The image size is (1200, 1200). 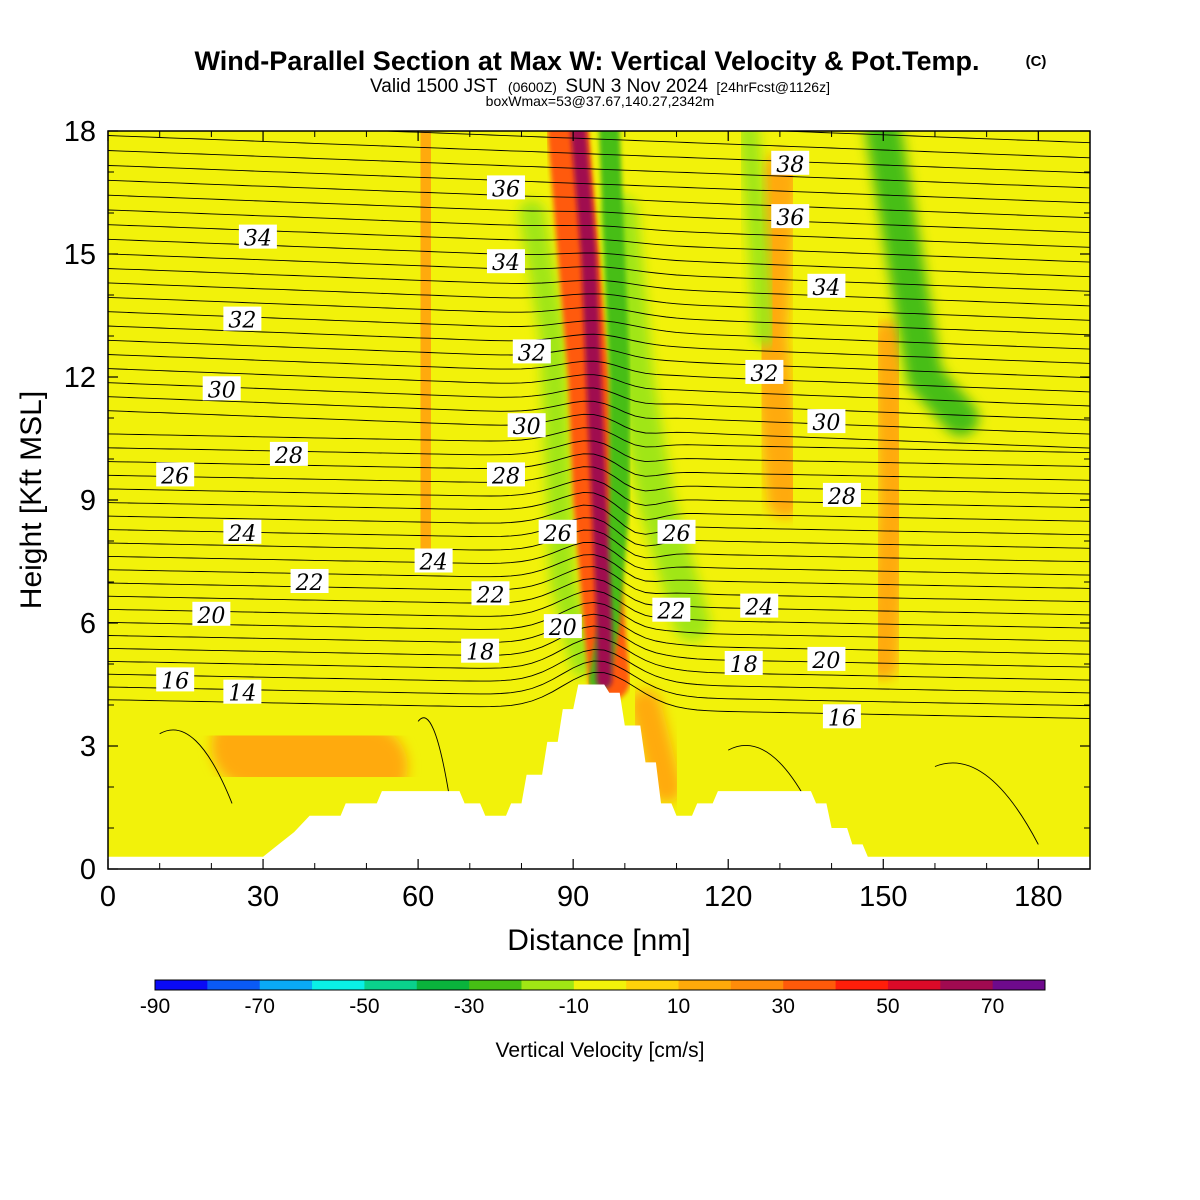 I want to click on contour-label: 30, so click(x=221, y=389).